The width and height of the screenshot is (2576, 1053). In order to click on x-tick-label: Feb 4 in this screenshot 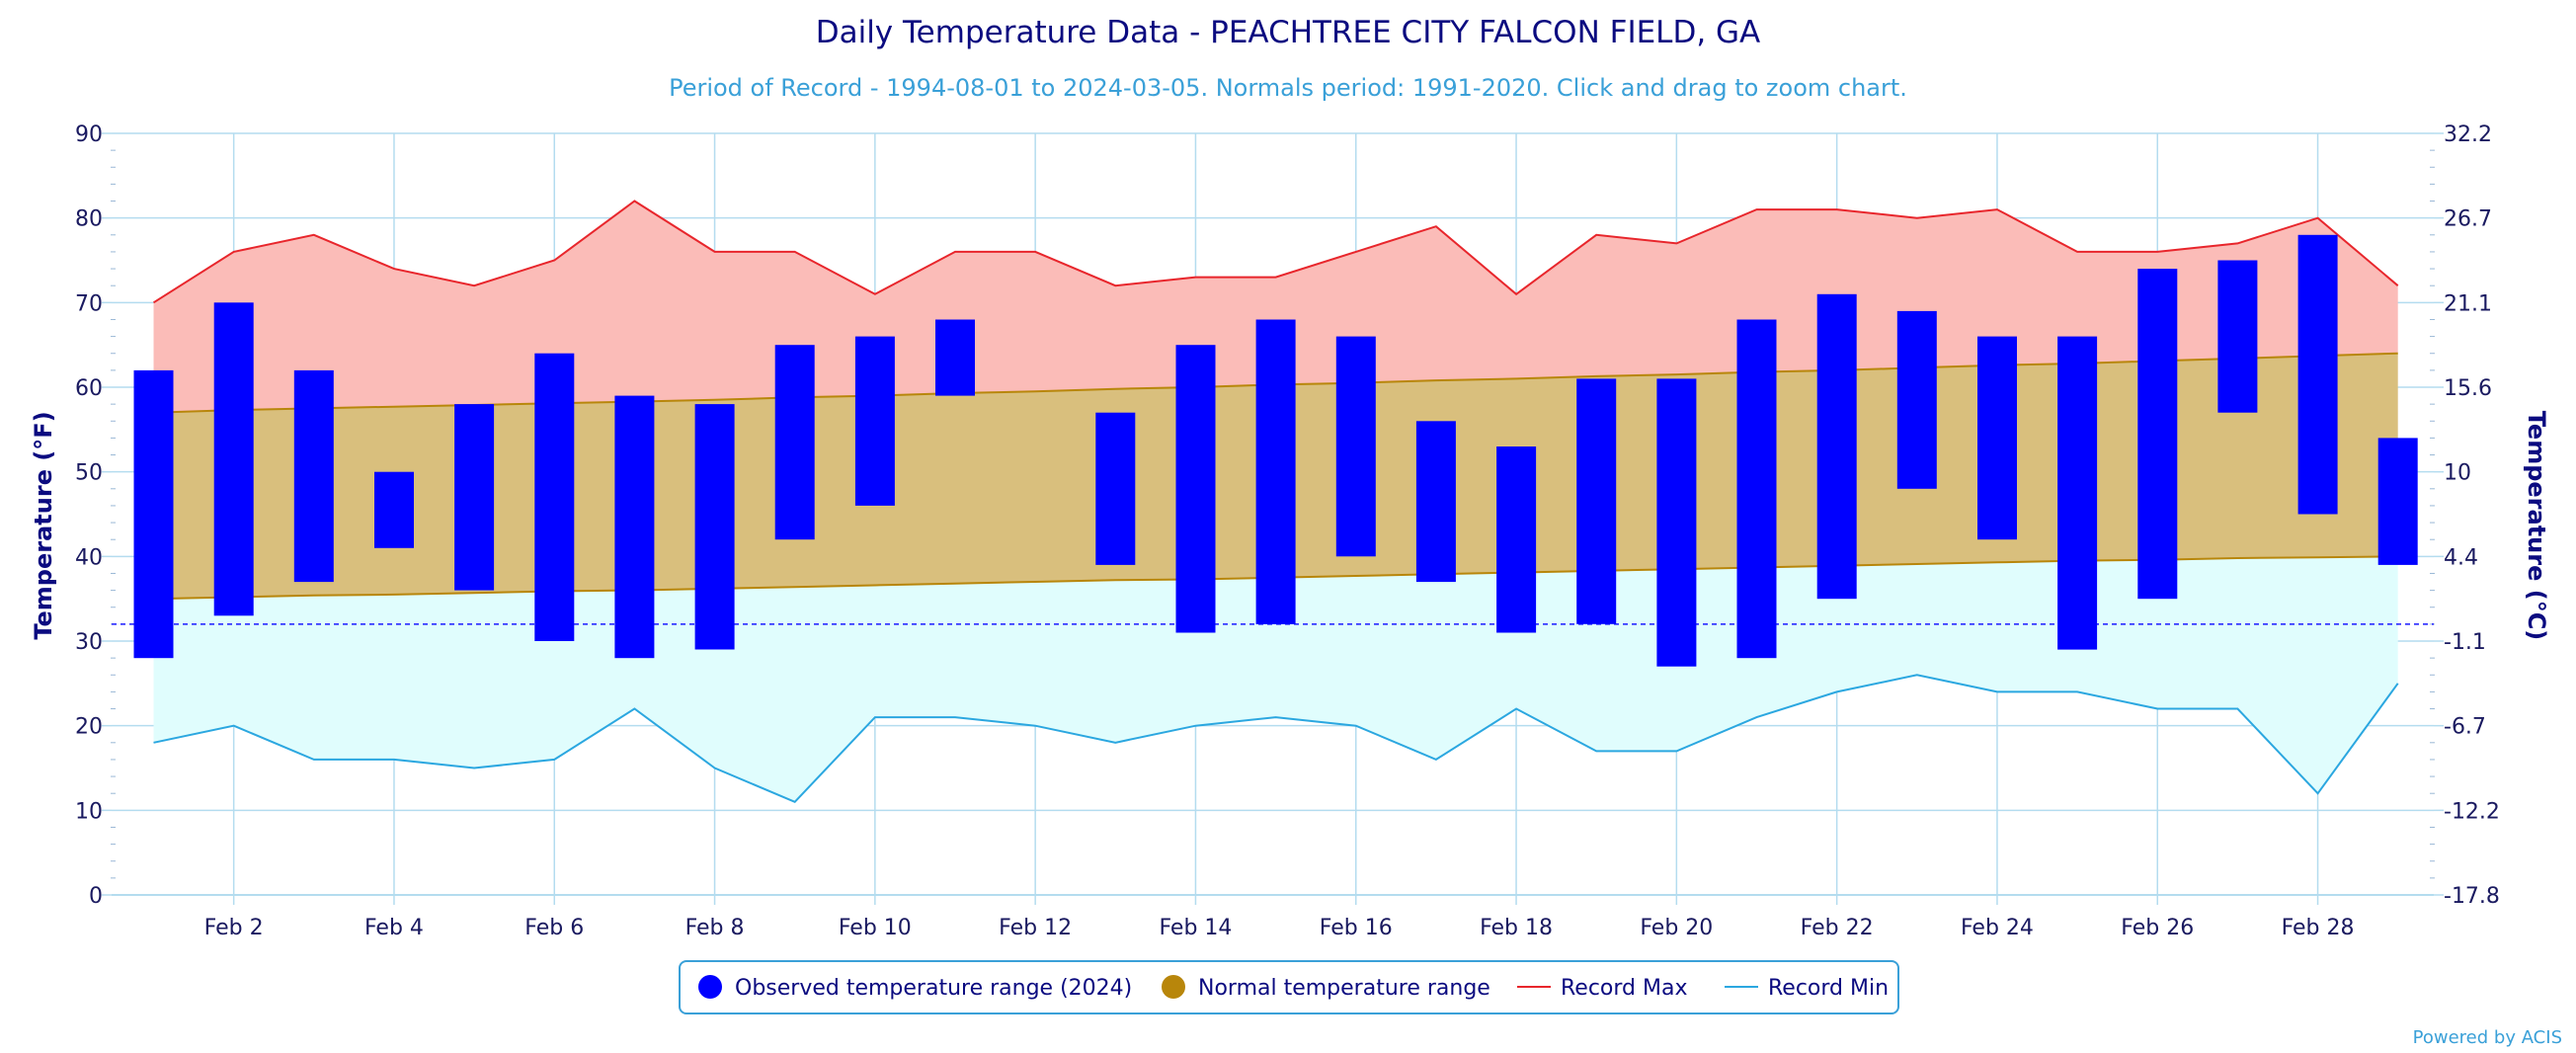, I will do `click(394, 928)`.